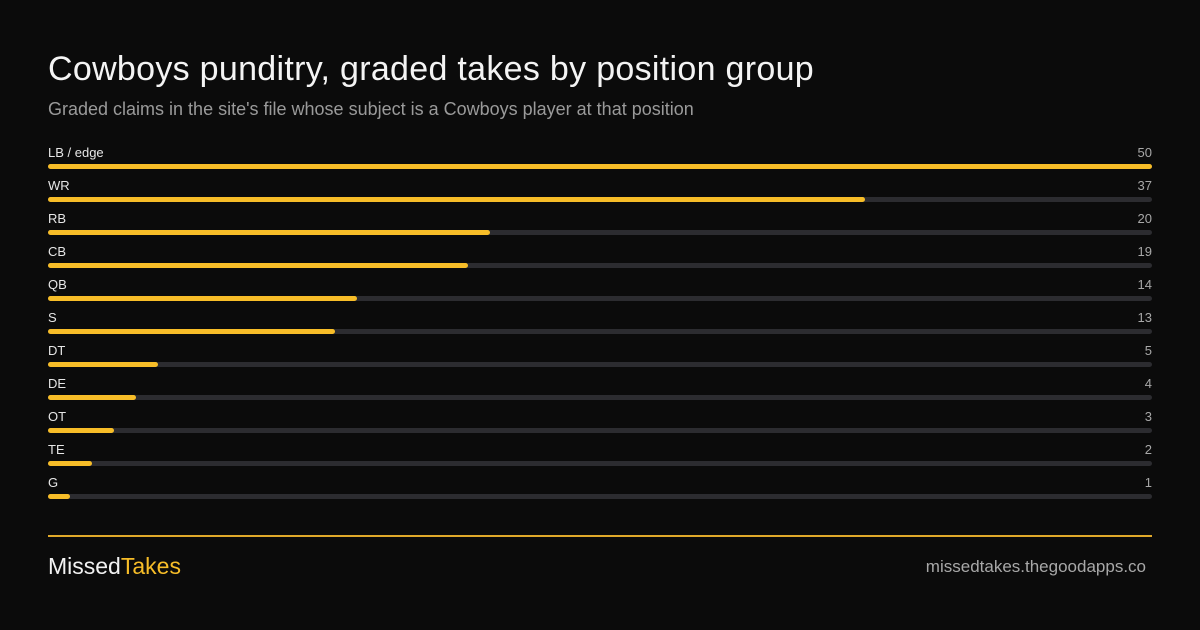 The image size is (1200, 630). Describe the element at coordinates (1144, 152) in the screenshot. I see `bar-value-label: 50` at that location.